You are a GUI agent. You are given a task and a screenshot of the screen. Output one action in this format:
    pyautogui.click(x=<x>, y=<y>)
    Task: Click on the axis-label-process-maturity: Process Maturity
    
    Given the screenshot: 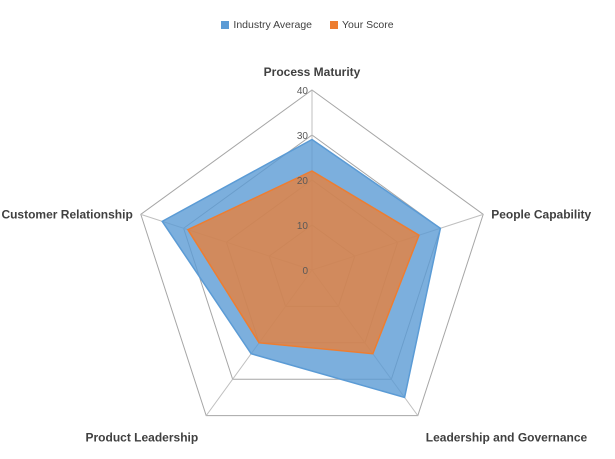 What is the action you would take?
    pyautogui.click(x=312, y=72)
    